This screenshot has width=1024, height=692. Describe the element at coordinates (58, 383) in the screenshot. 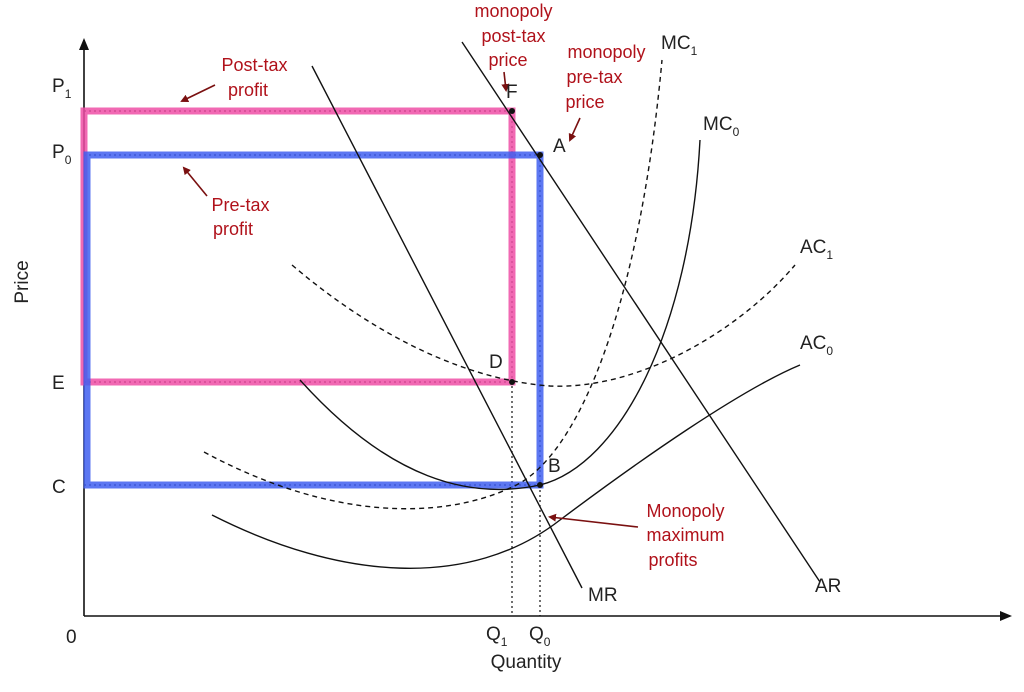

I see `e-label: E` at that location.